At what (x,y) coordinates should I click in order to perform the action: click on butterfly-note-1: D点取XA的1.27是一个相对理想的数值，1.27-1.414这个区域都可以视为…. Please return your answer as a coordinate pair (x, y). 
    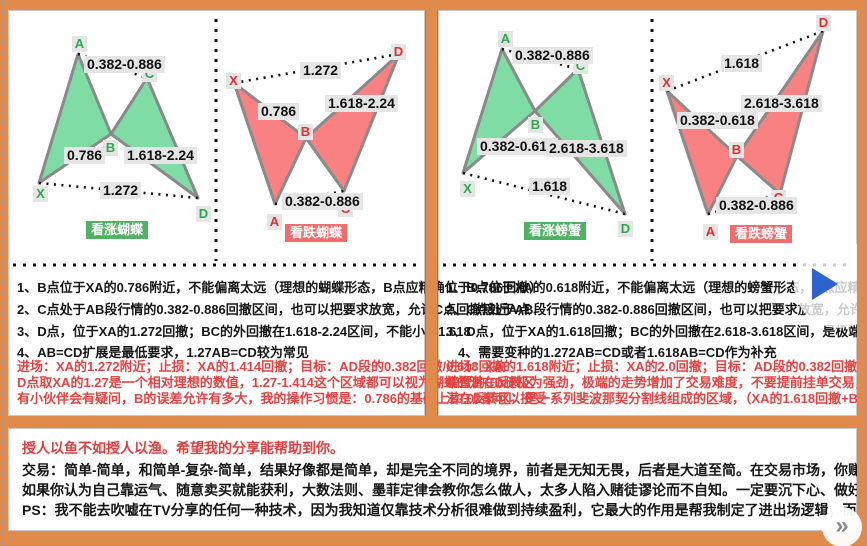
    Looking at the image, I should click on (276, 382).